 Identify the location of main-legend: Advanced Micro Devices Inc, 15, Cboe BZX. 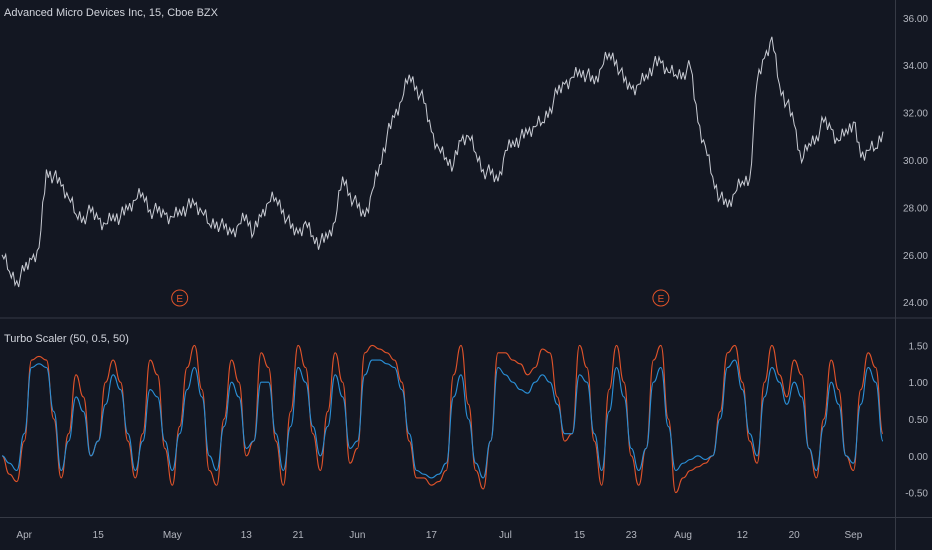
(111, 13).